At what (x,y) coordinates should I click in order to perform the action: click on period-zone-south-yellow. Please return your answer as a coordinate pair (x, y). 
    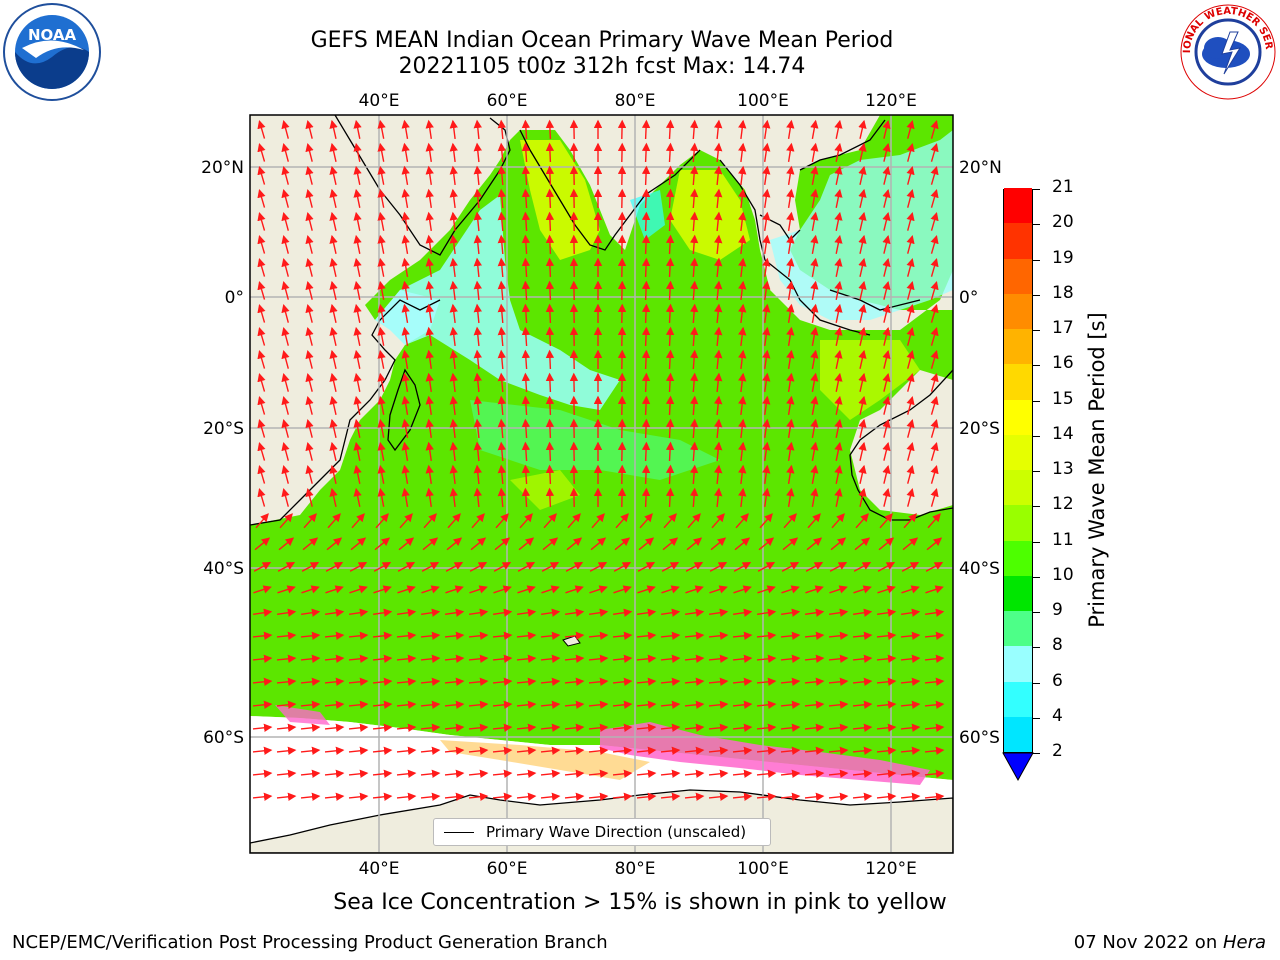
    Looking at the image, I should click on (545, 490).